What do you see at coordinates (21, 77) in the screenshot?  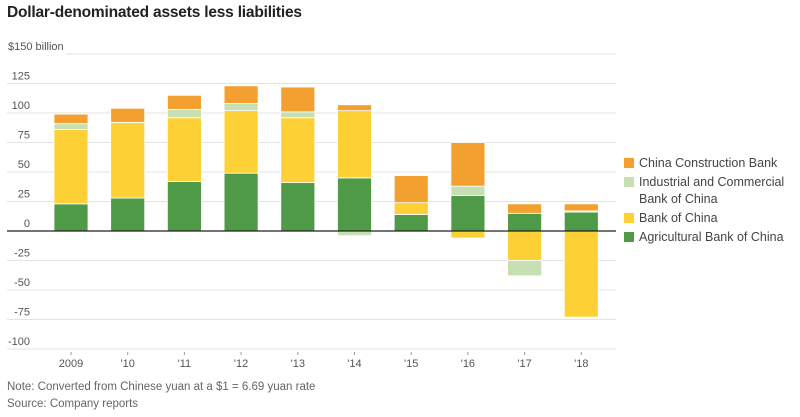 I see `y-tick-label: 125` at bounding box center [21, 77].